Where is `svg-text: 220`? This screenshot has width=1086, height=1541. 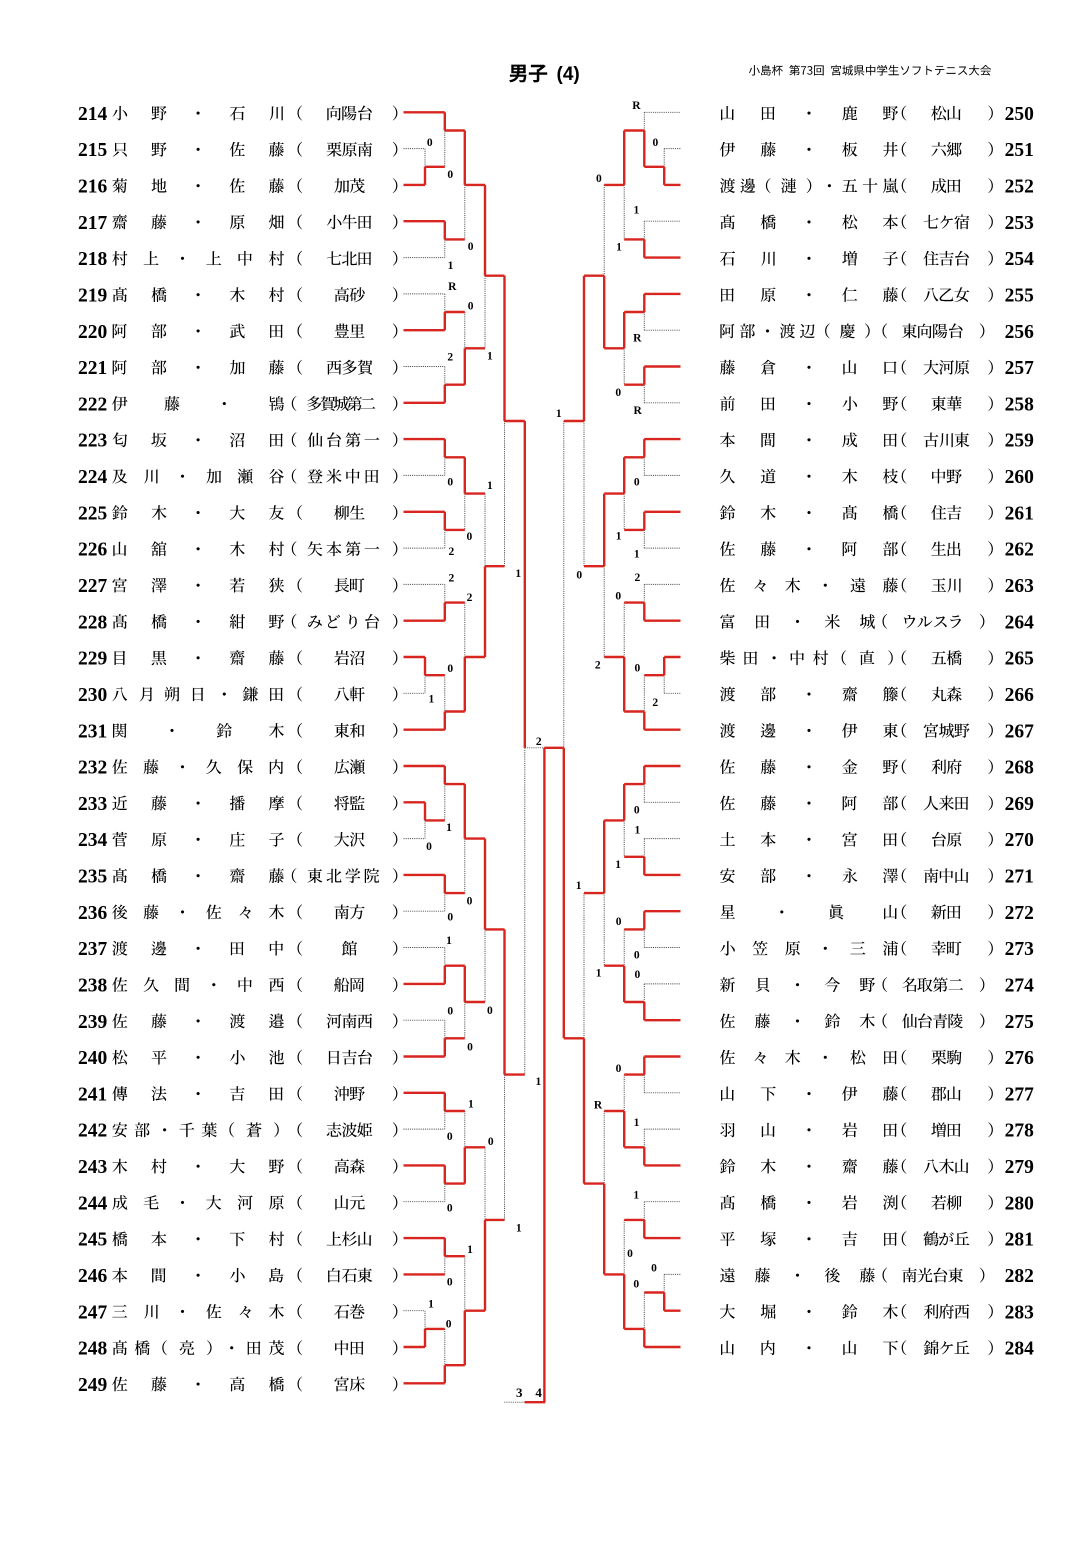
svg-text: 220 is located at coordinates (92, 332).